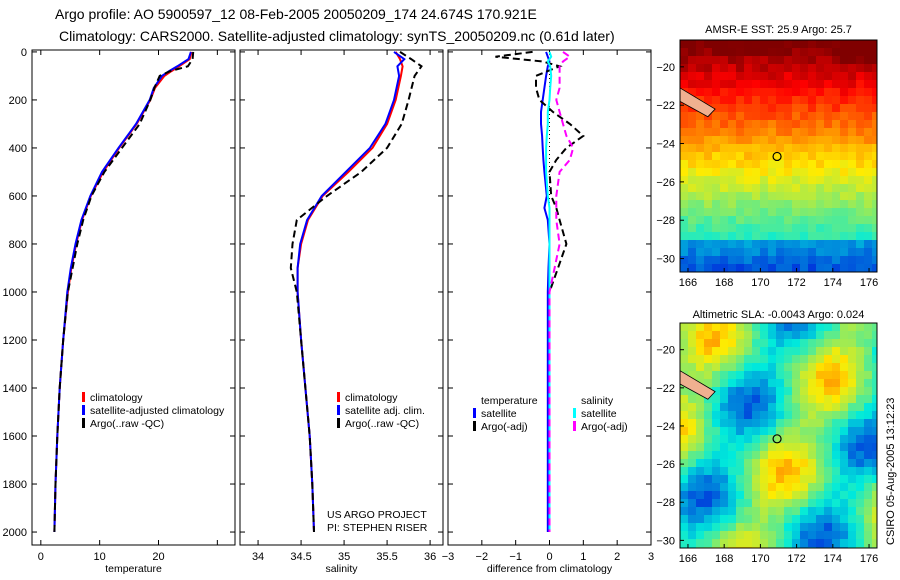  Describe the element at coordinates (724, 283) in the screenshot. I see `x-tick-label: 168` at that location.